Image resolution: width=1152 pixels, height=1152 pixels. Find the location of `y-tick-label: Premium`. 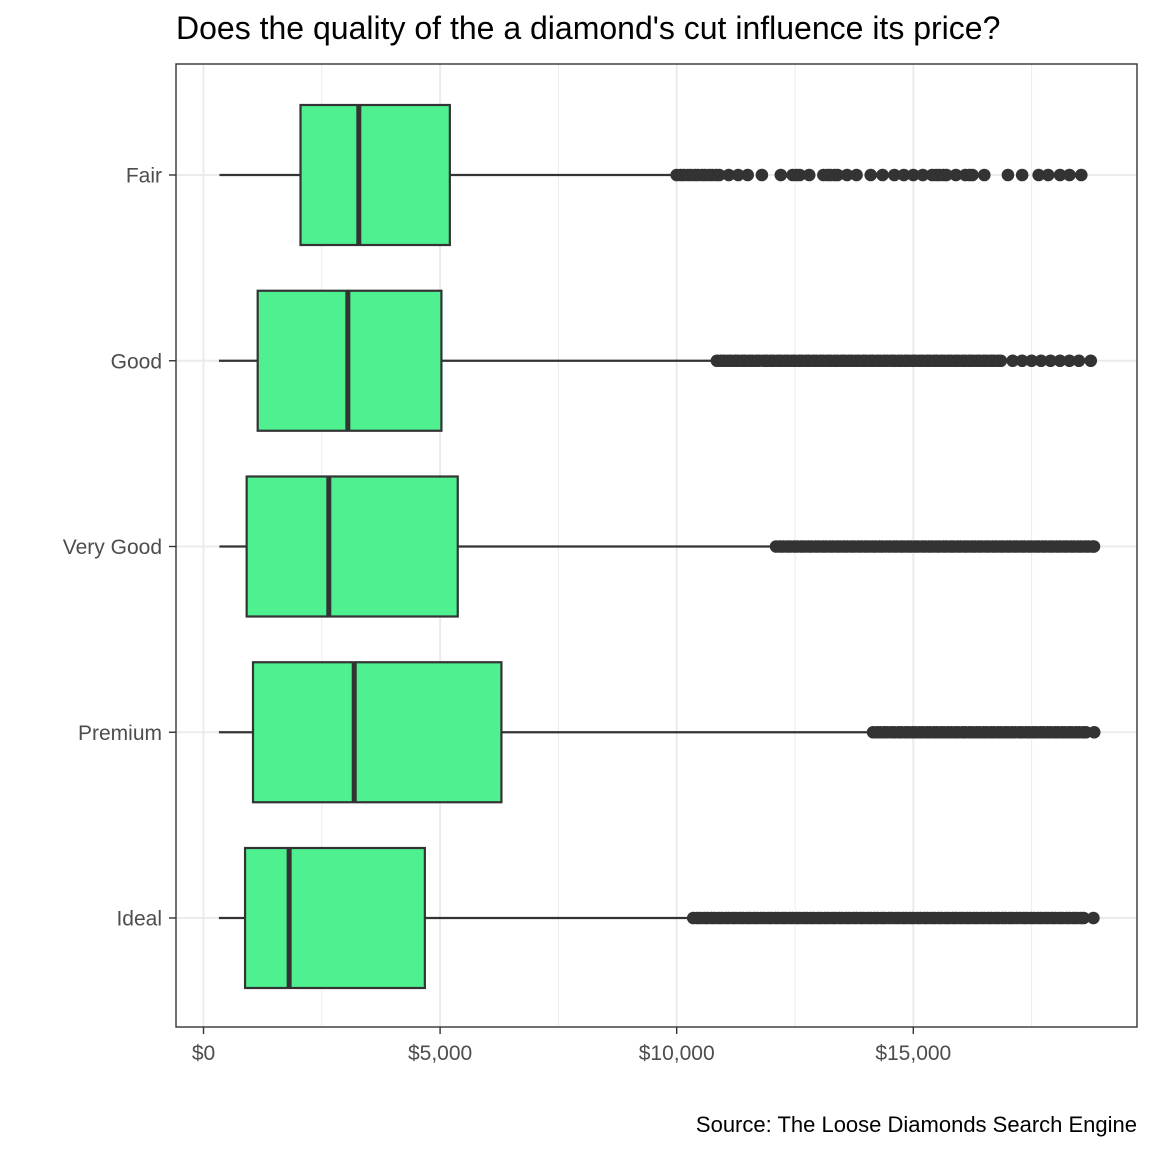

y-tick-label: Premium is located at coordinates (120, 733).